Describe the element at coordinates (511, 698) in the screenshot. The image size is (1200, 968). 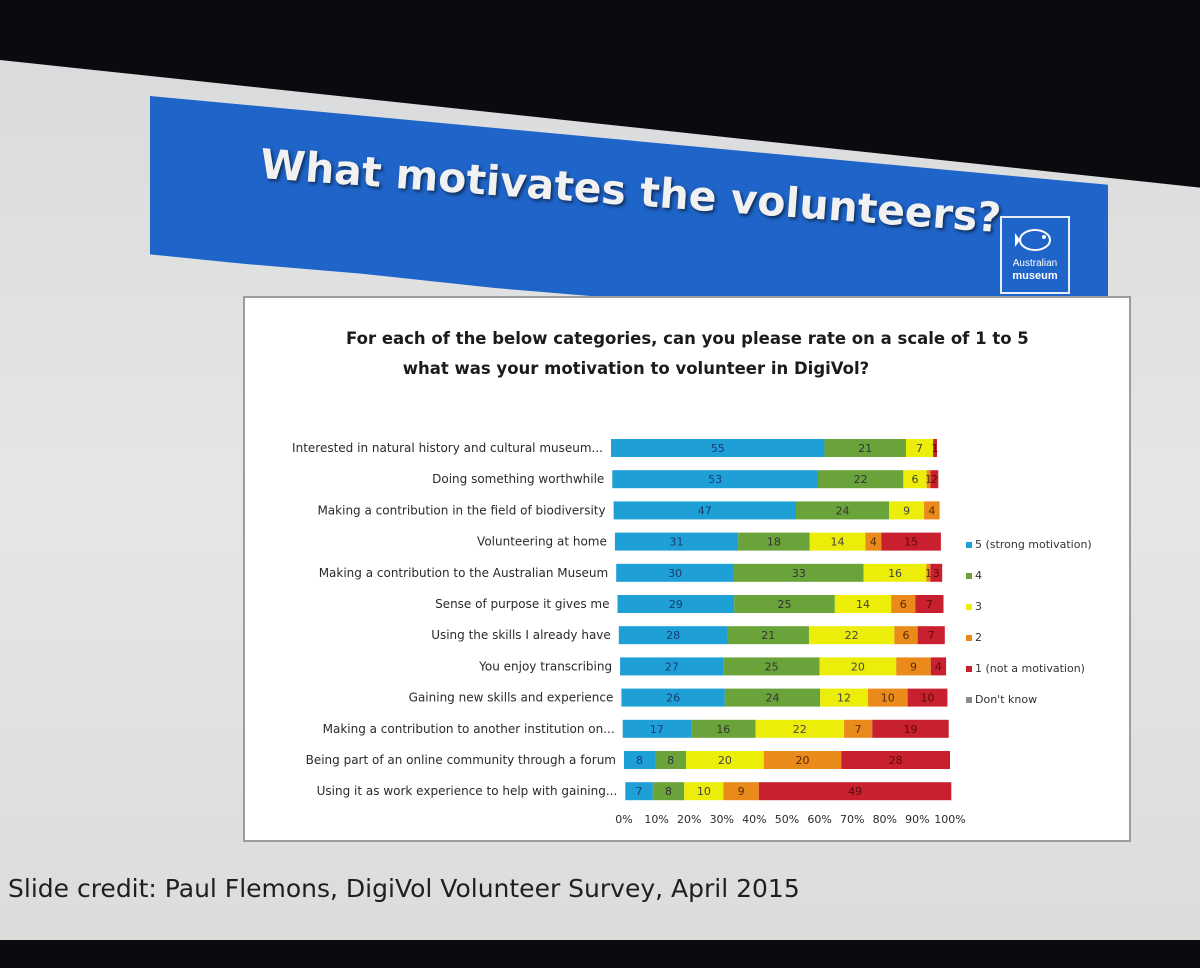
I see `category-label: Gaining new skills and experience` at that location.